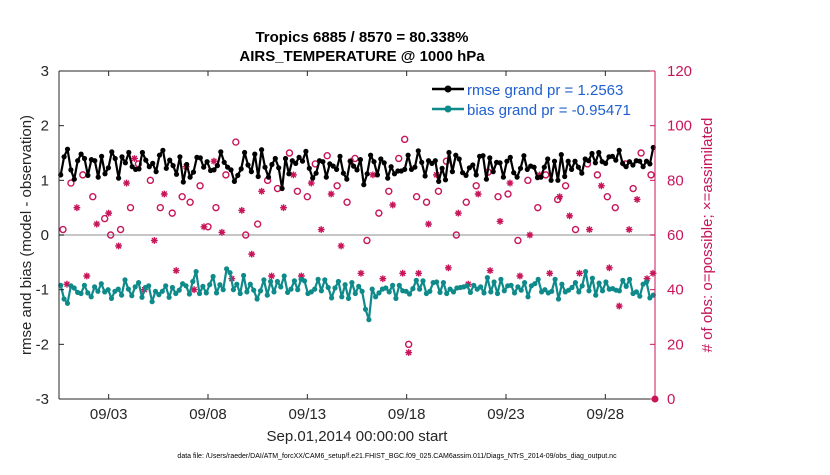 The width and height of the screenshot is (830, 475). I want to click on legend-bias-label: bias grand pr = -0.95471, so click(549, 110).